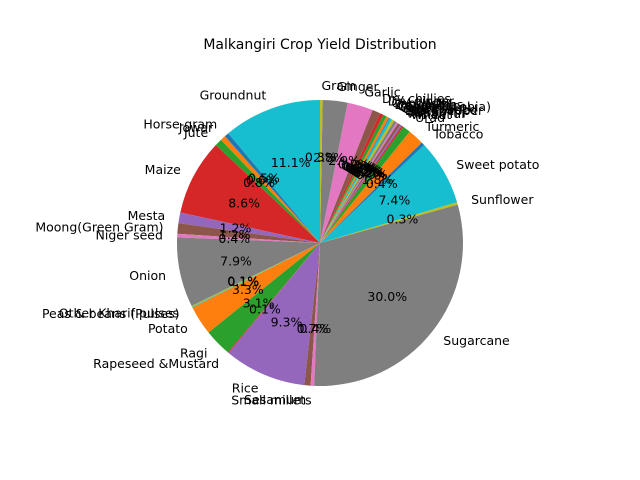 The height and width of the screenshot is (480, 640). I want to click on slice-label: Rapeseed &Mustard, so click(156, 363).